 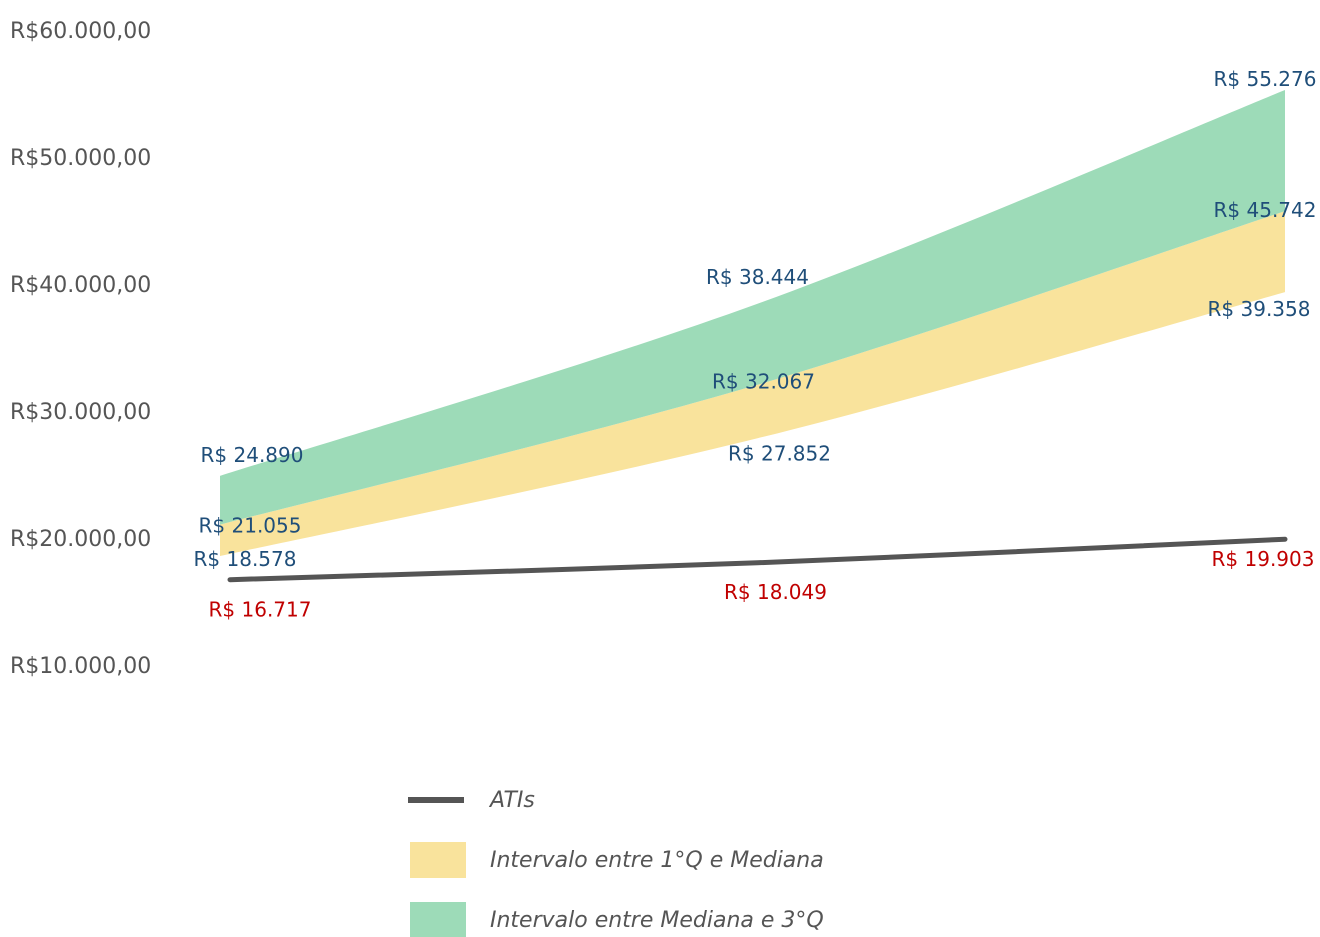 What do you see at coordinates (657, 920) in the screenshot?
I see `legend-label: Intervalo entre Mediana e 3°Q` at bounding box center [657, 920].